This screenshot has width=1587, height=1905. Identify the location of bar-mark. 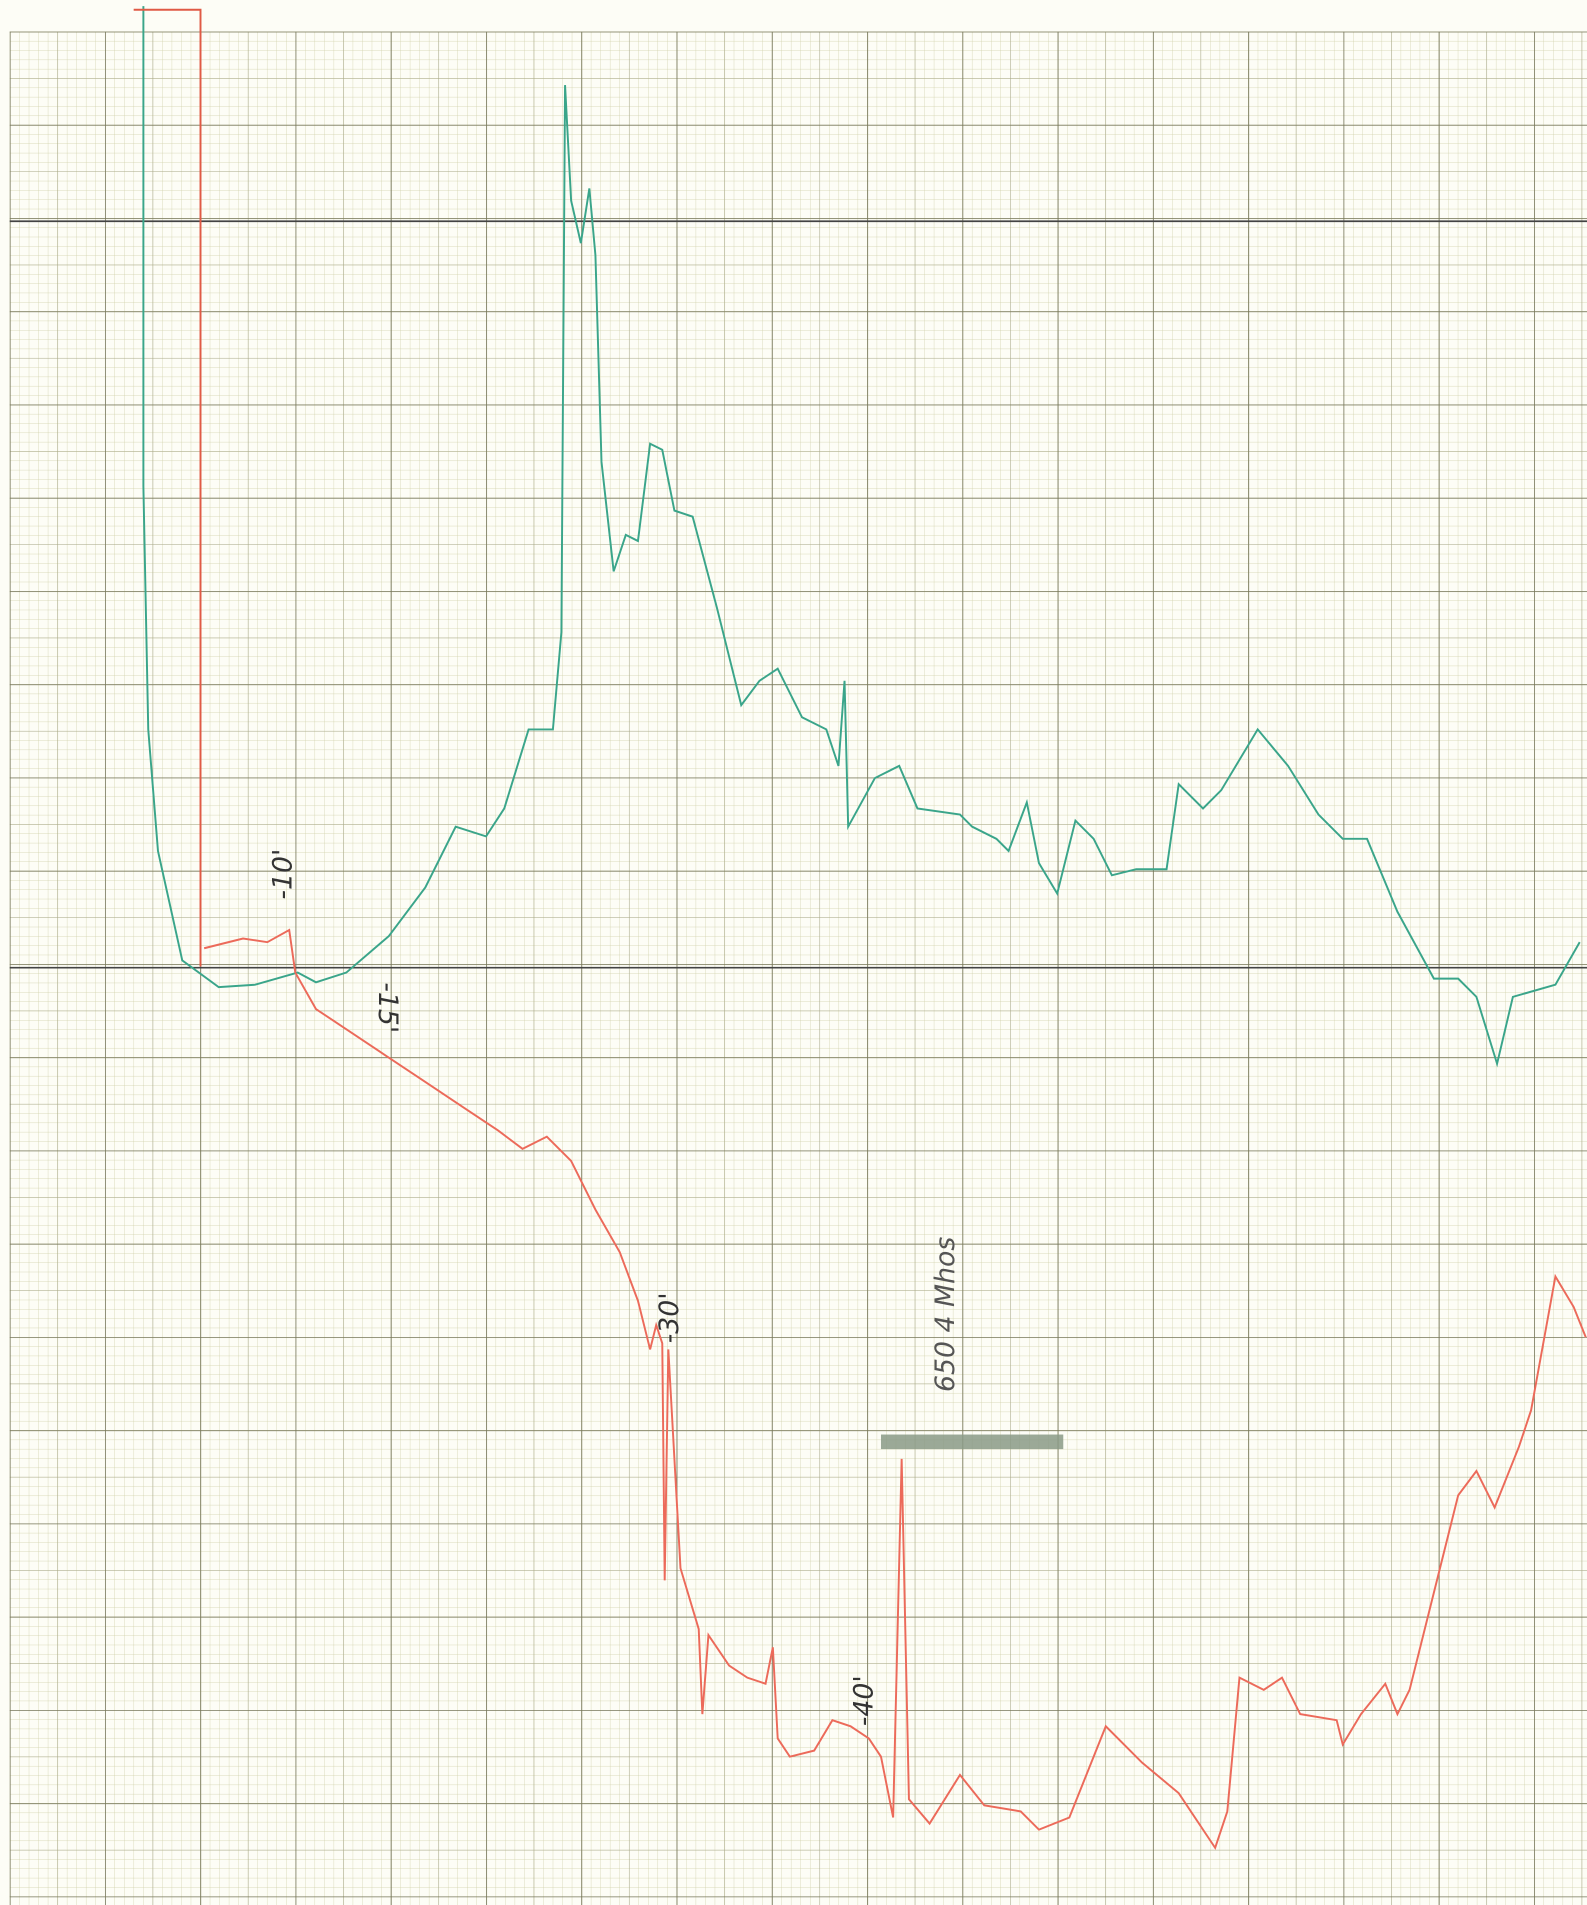
(972, 1442).